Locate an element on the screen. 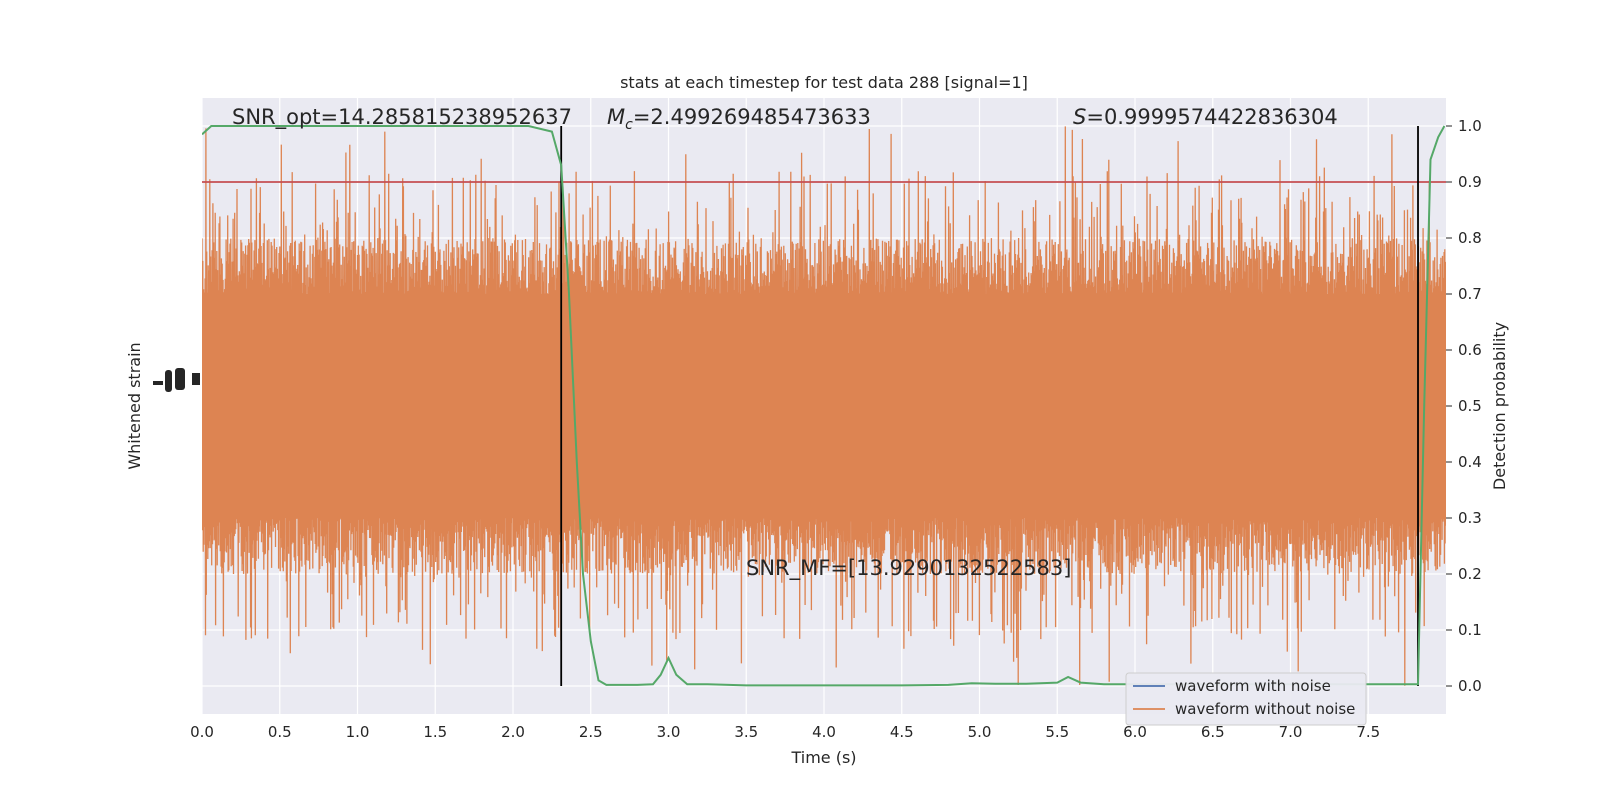 The height and width of the screenshot is (804, 1600). x-tick-label: 2.5 is located at coordinates (591, 732).